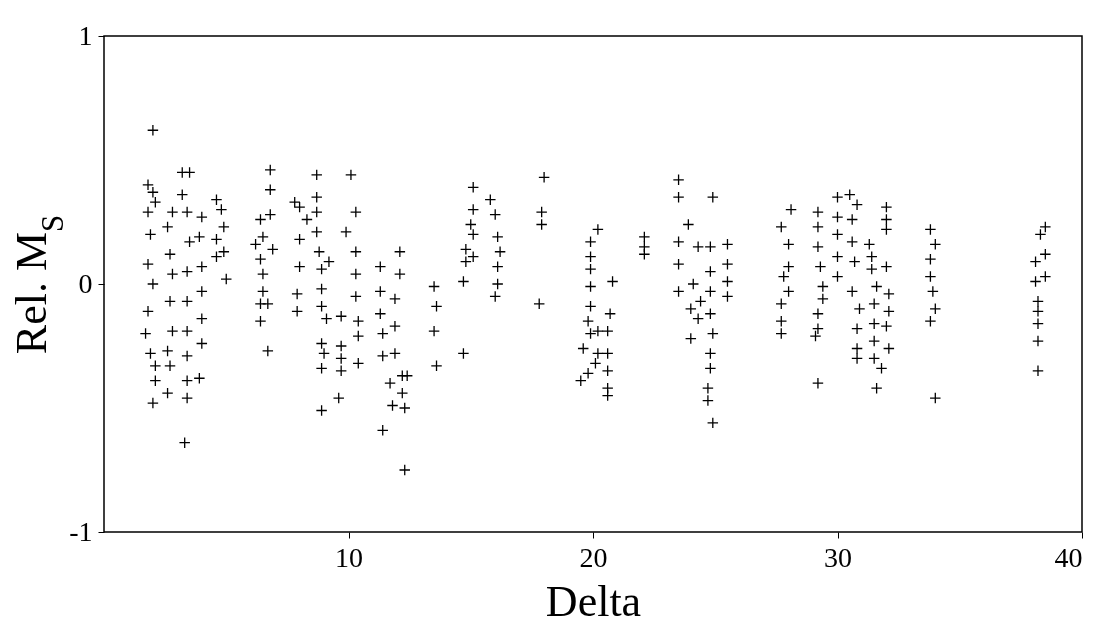 The width and height of the screenshot is (1118, 619). Describe the element at coordinates (85, 35) in the screenshot. I see `y-tick-label: 1` at that location.